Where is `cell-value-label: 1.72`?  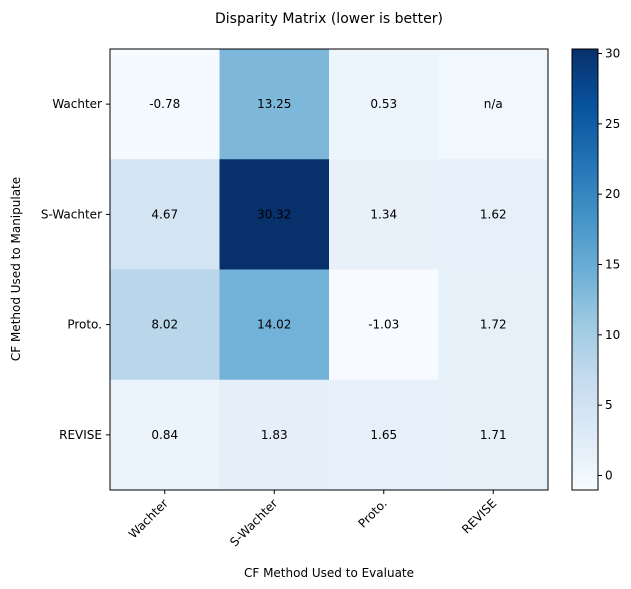
cell-value-label: 1.72 is located at coordinates (493, 325).